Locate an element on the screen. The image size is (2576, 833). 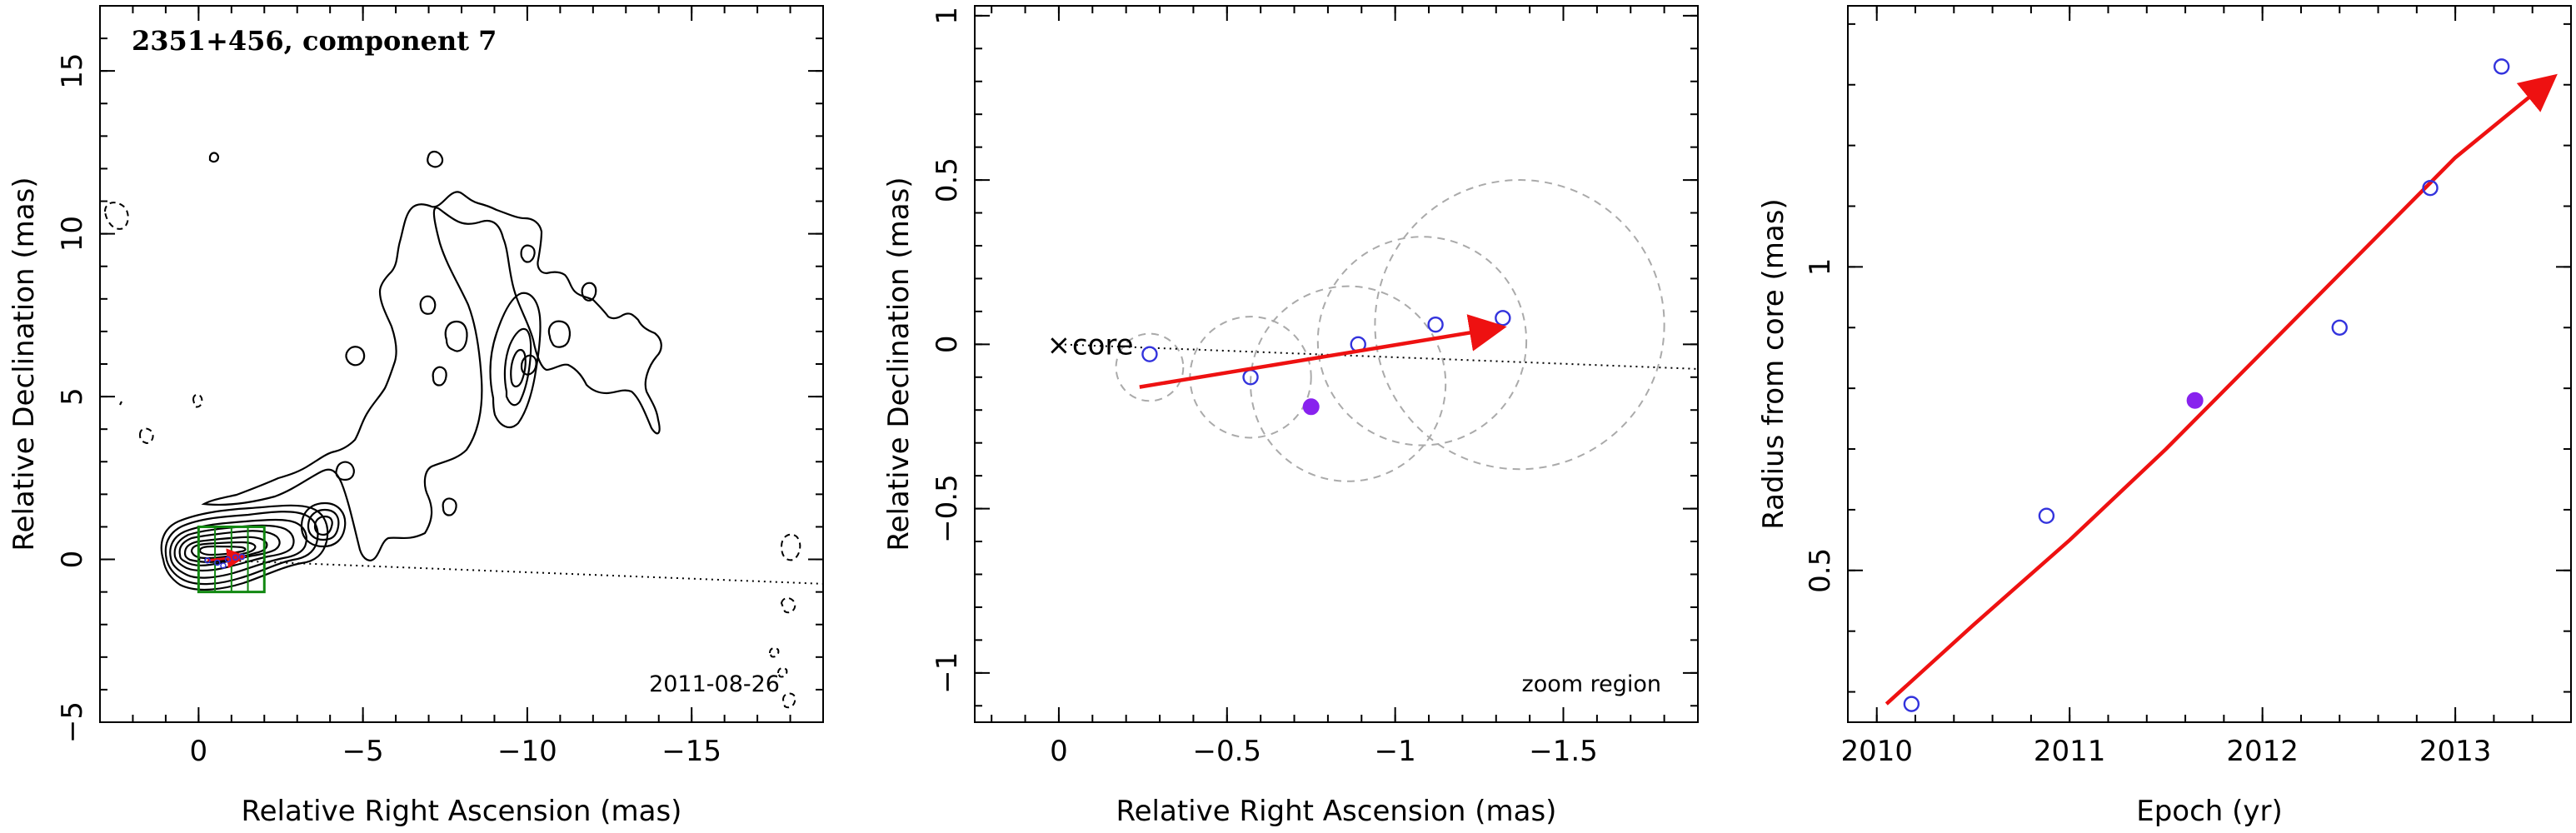
p3-xtick-label: 2012 is located at coordinates (2262, 751).